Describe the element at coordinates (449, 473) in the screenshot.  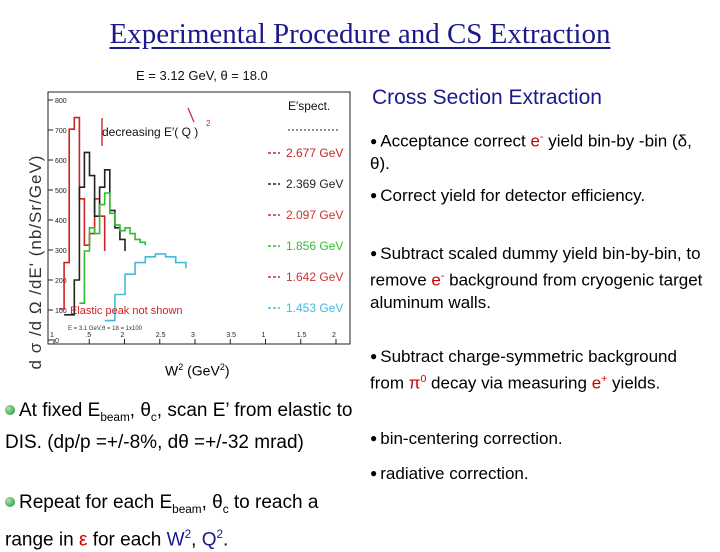
I see `bullet-radiative: ● radiative correction.` at that location.